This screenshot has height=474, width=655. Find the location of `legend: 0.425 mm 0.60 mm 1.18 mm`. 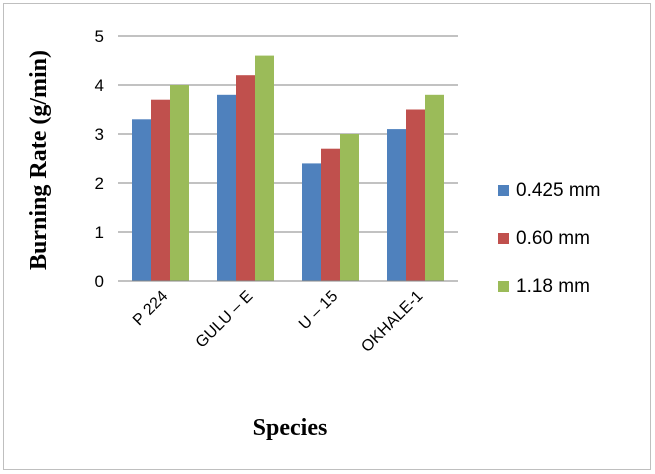

legend: 0.425 mm 0.60 mm 1.18 mm is located at coordinates (549, 238).